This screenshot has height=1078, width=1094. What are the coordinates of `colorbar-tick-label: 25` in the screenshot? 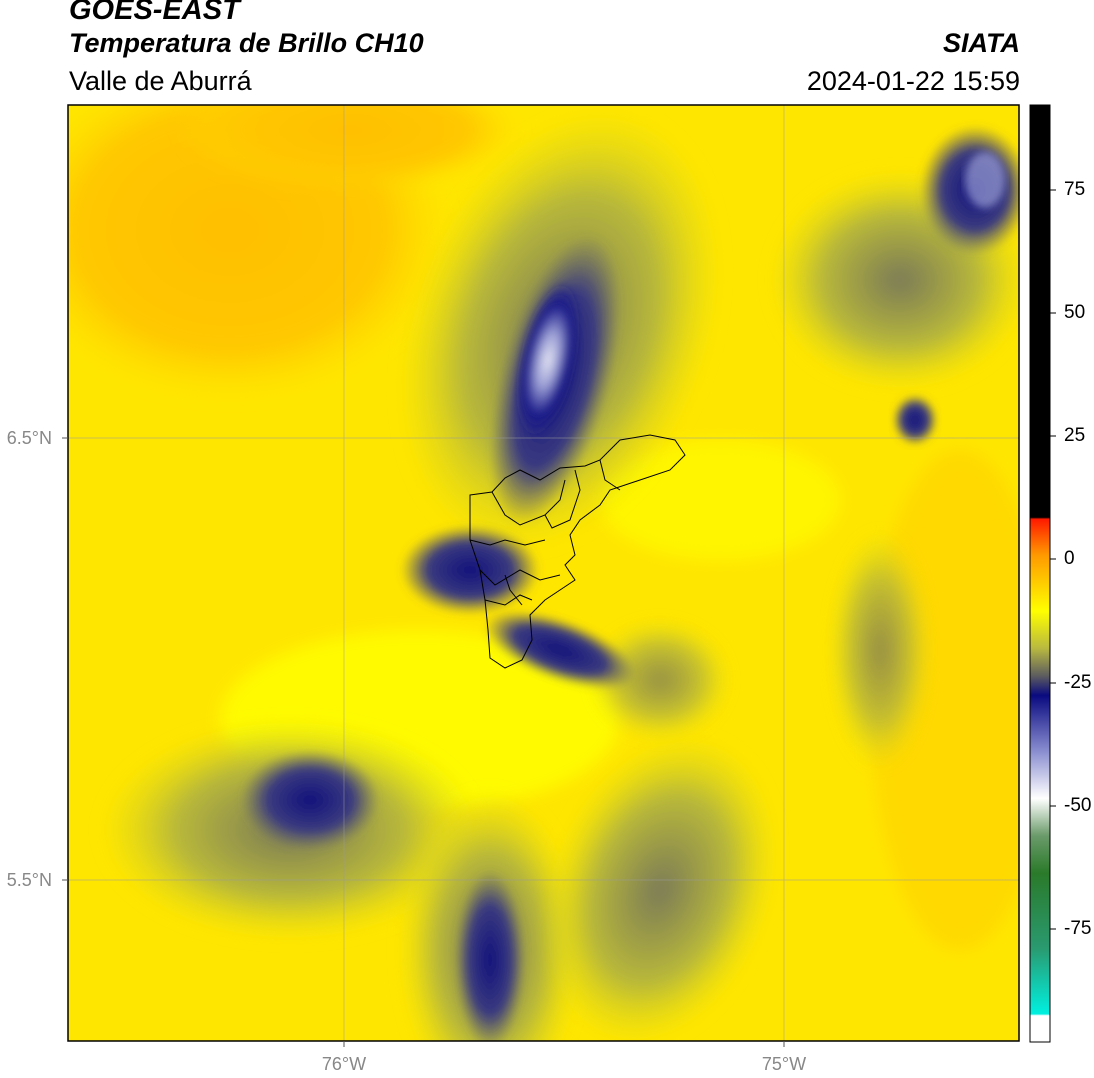 It's located at (1075, 435).